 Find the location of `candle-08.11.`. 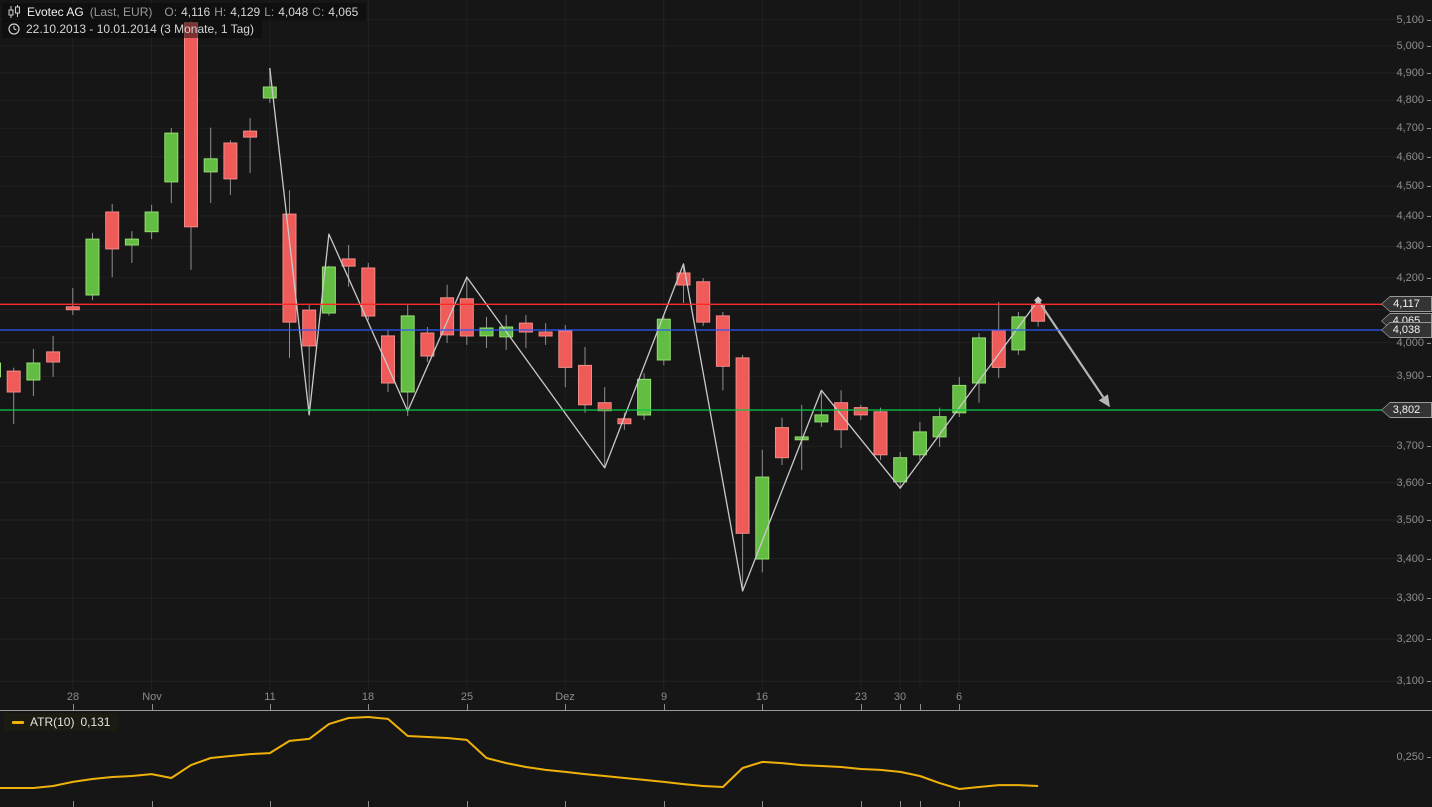

candle-08.11. is located at coordinates (250, 134).